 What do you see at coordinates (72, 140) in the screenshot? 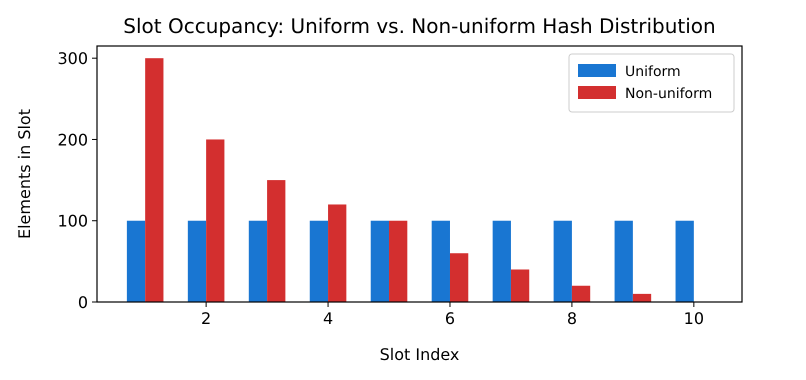
I see `y-tick-label: 200` at bounding box center [72, 140].